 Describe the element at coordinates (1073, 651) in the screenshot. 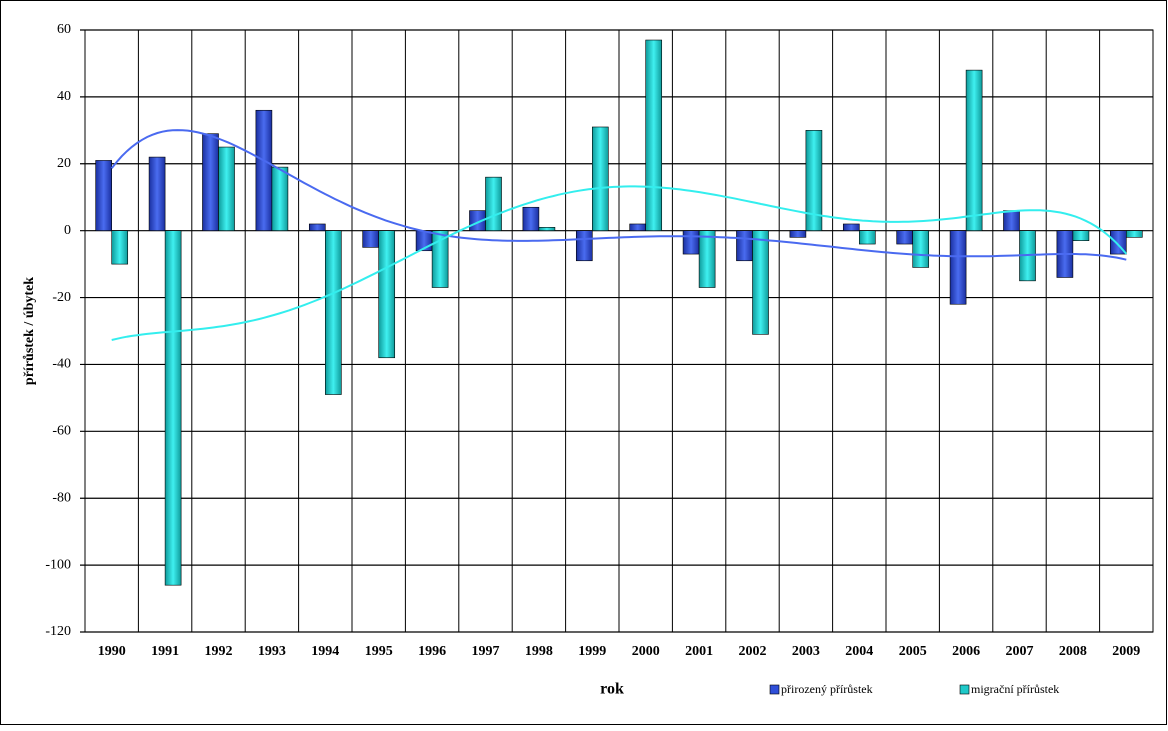

I see `x-tick-label: 2008` at that location.